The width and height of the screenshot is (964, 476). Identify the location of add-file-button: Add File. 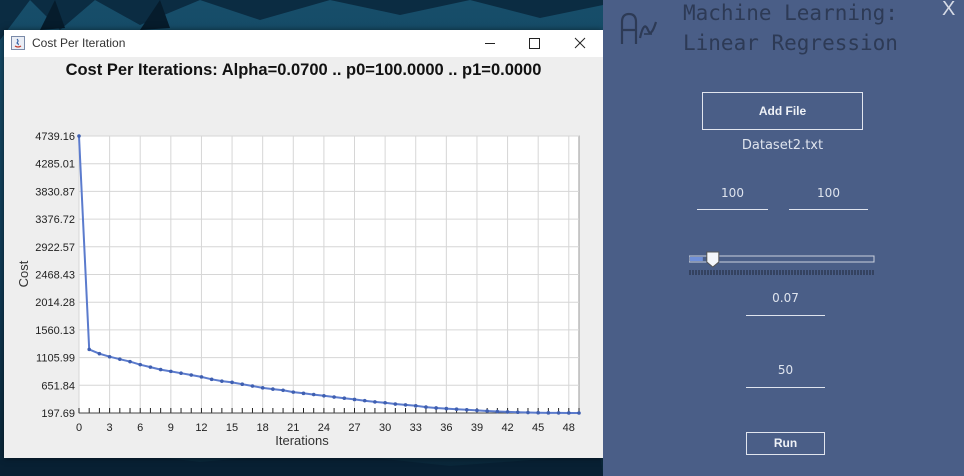
(782, 111).